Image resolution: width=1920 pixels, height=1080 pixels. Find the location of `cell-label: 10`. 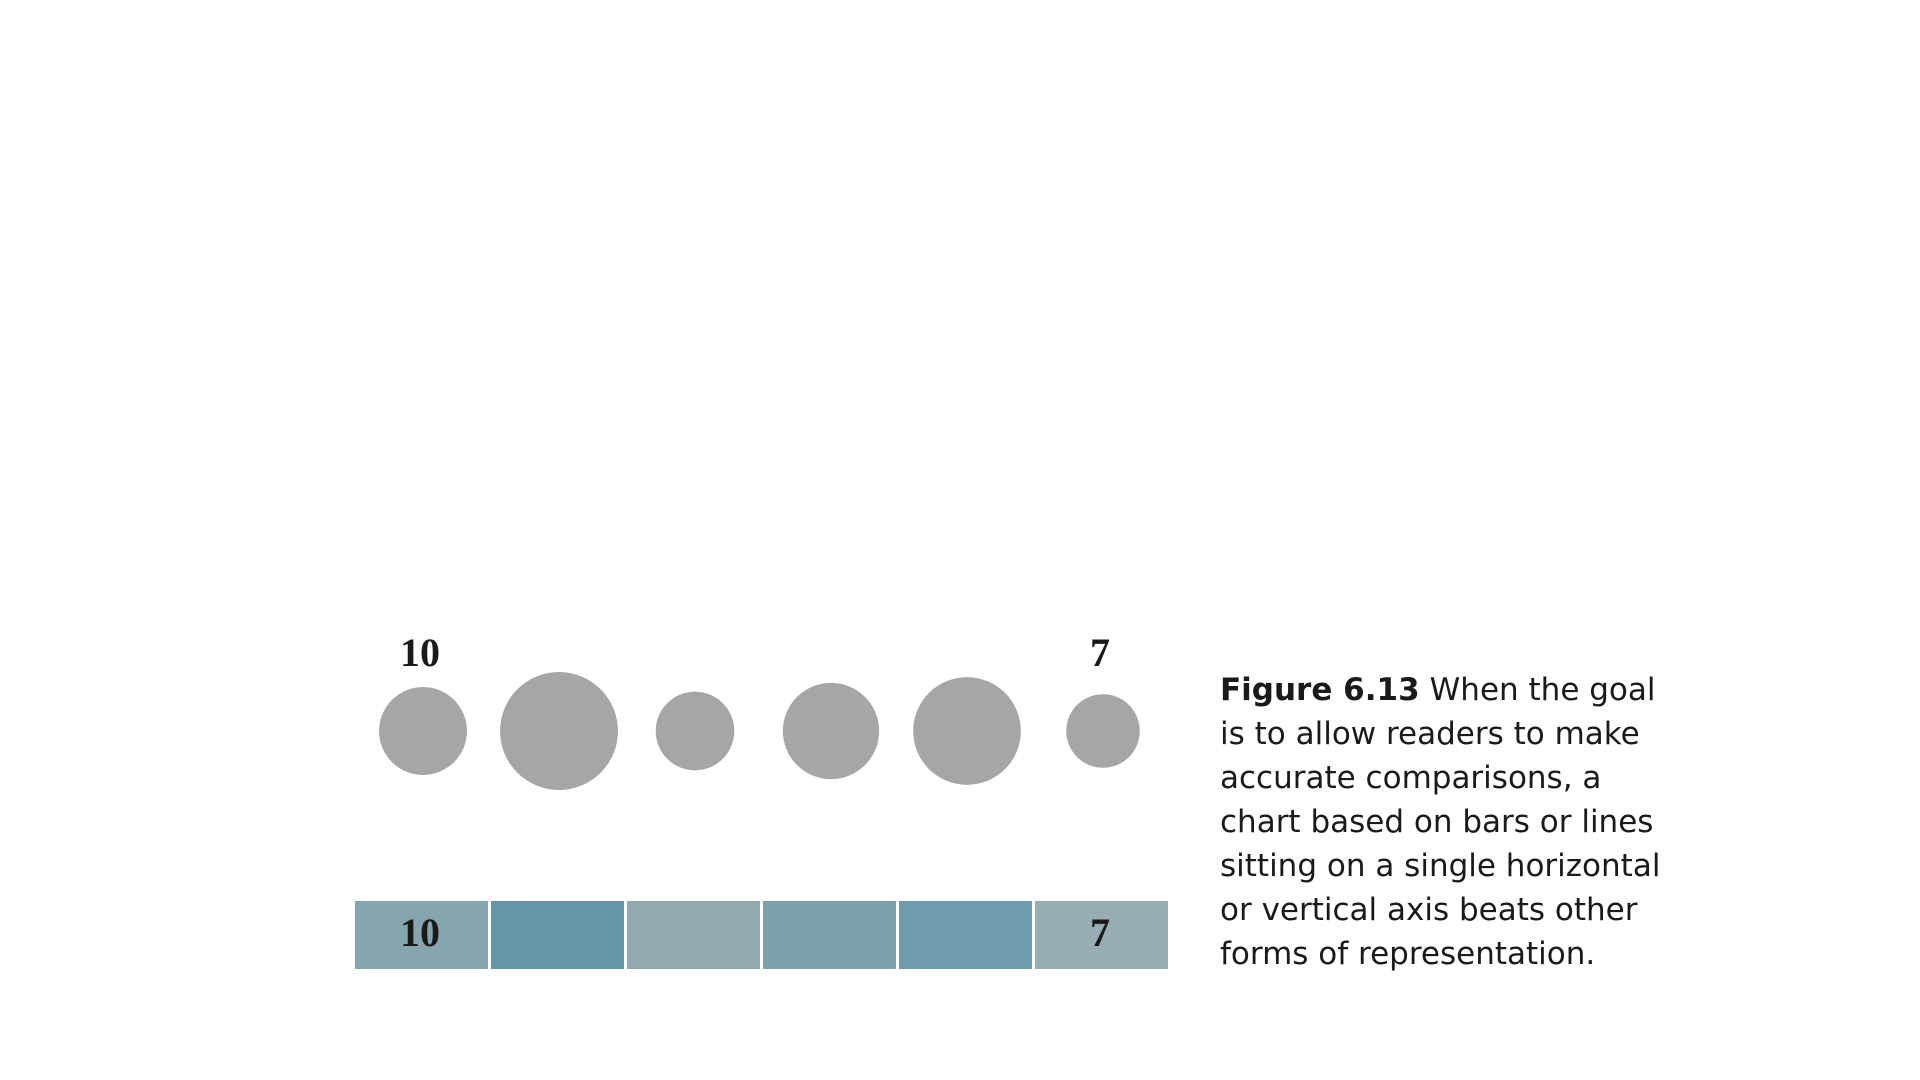

cell-label: 10 is located at coordinates (420, 932).